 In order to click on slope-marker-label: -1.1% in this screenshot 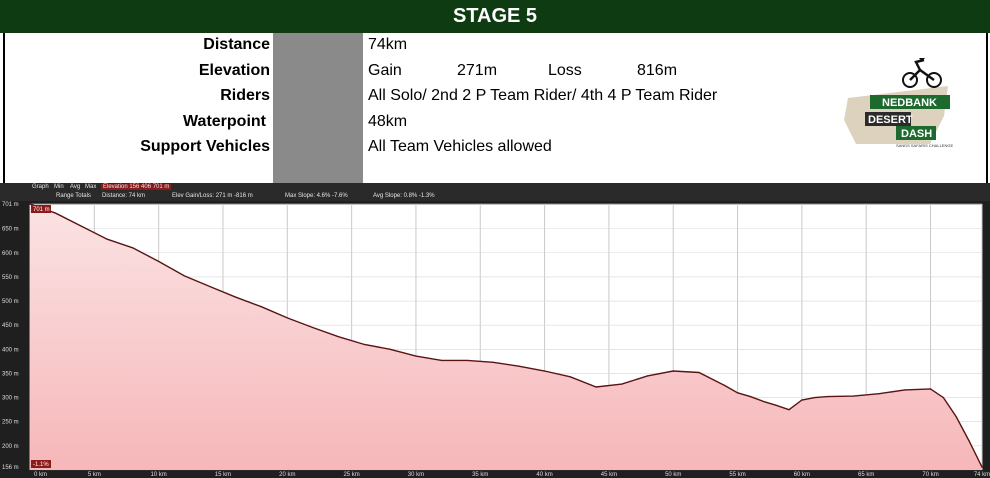, I will do `click(41, 465)`.